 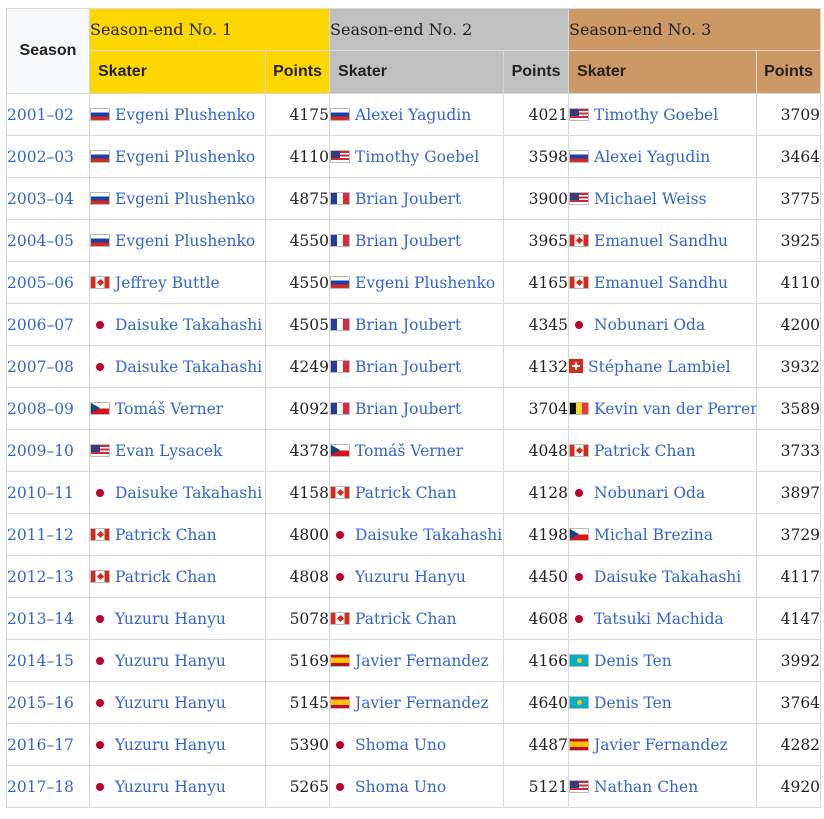 I want to click on season-link: 2011–12, so click(x=48, y=534).